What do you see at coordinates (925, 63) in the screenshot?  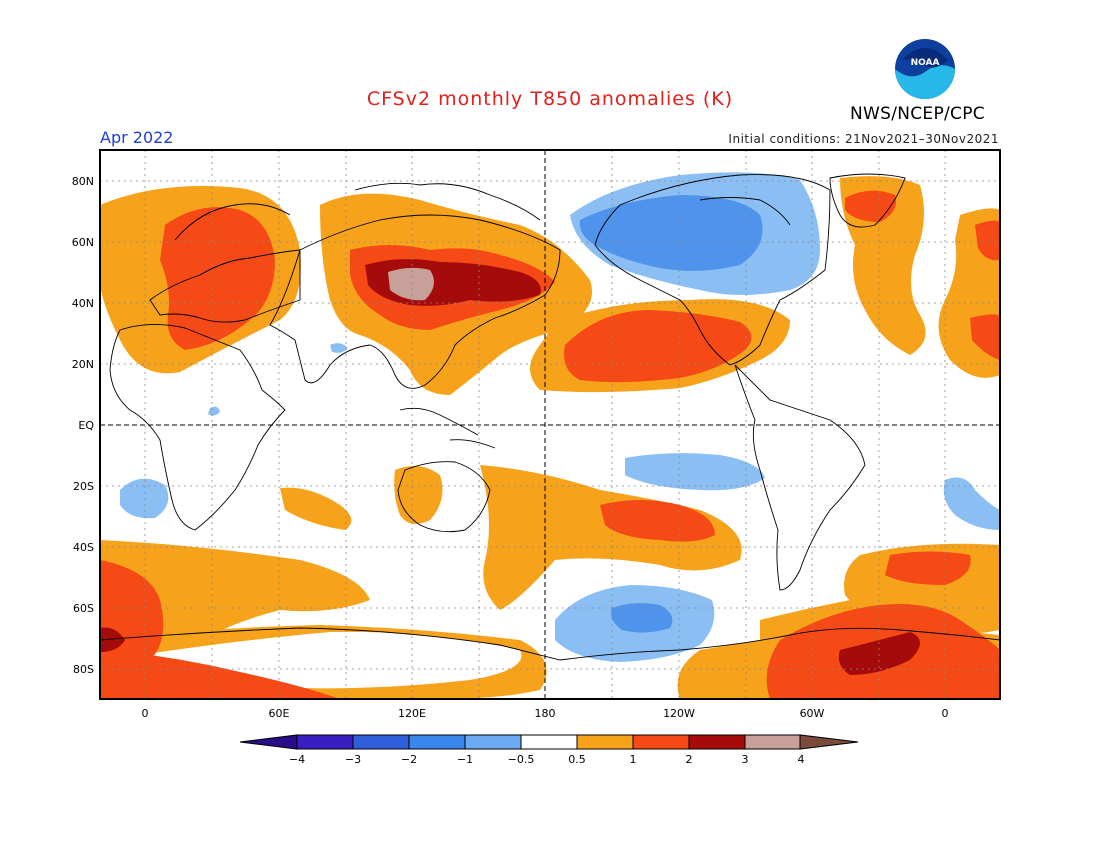 I see `noaa-logo-text: NOAA` at bounding box center [925, 63].